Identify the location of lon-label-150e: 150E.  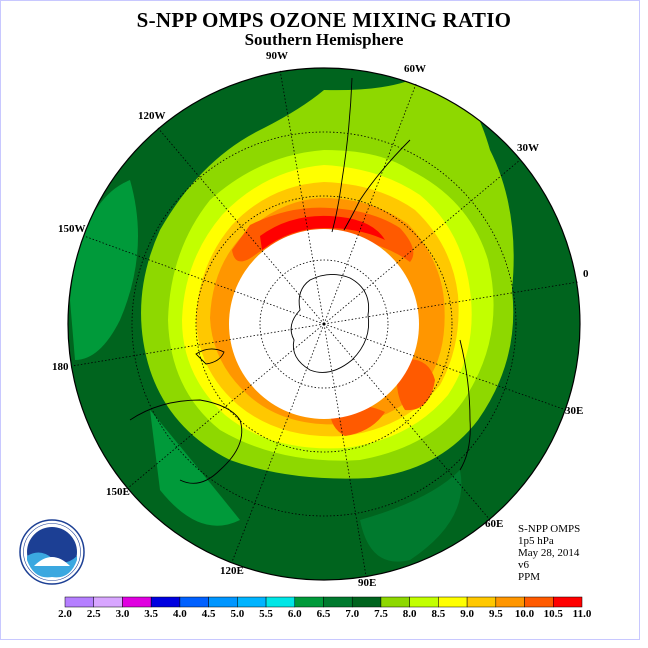
(118, 492).